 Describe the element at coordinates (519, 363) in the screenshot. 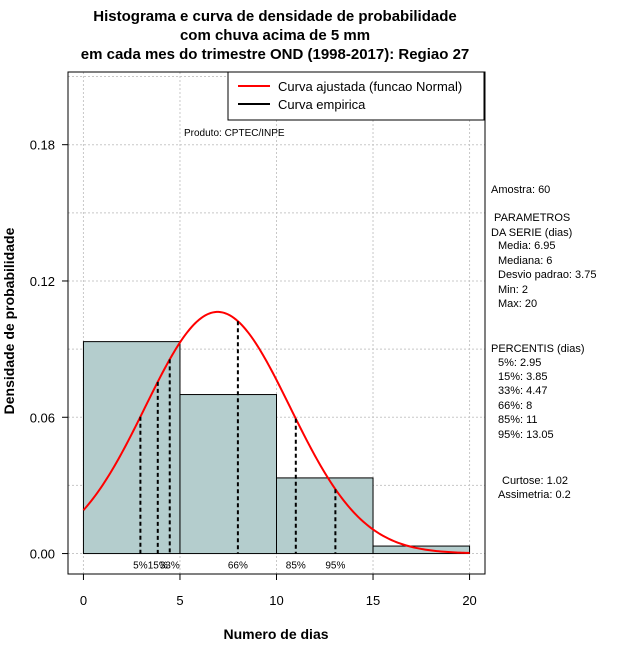

I see `percentil-5: 5%: 2.95` at that location.